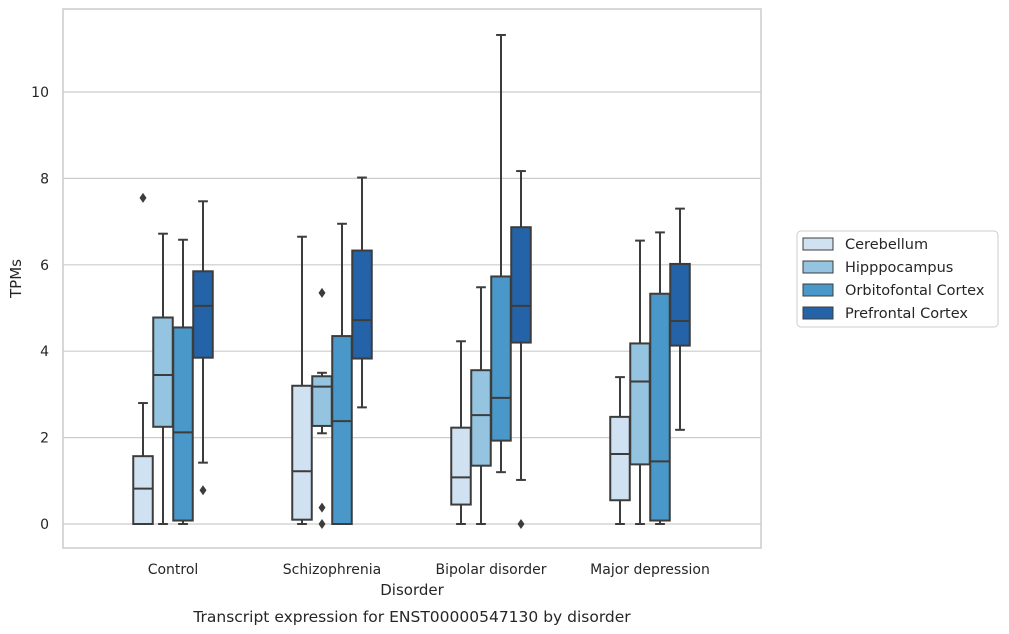  What do you see at coordinates (40, 309) in the screenshot?
I see `y-tick-labels: 0 2 4 6 8 10` at bounding box center [40, 309].